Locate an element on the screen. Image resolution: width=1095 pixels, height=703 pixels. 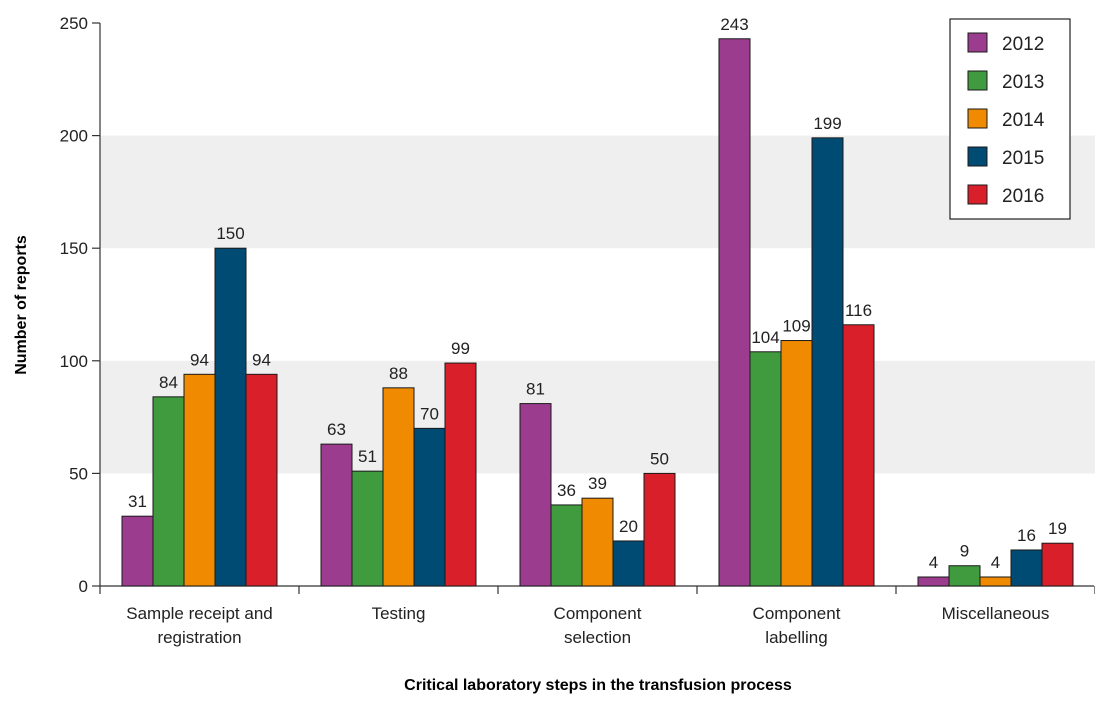
data-label: 84 is located at coordinates (168, 382).